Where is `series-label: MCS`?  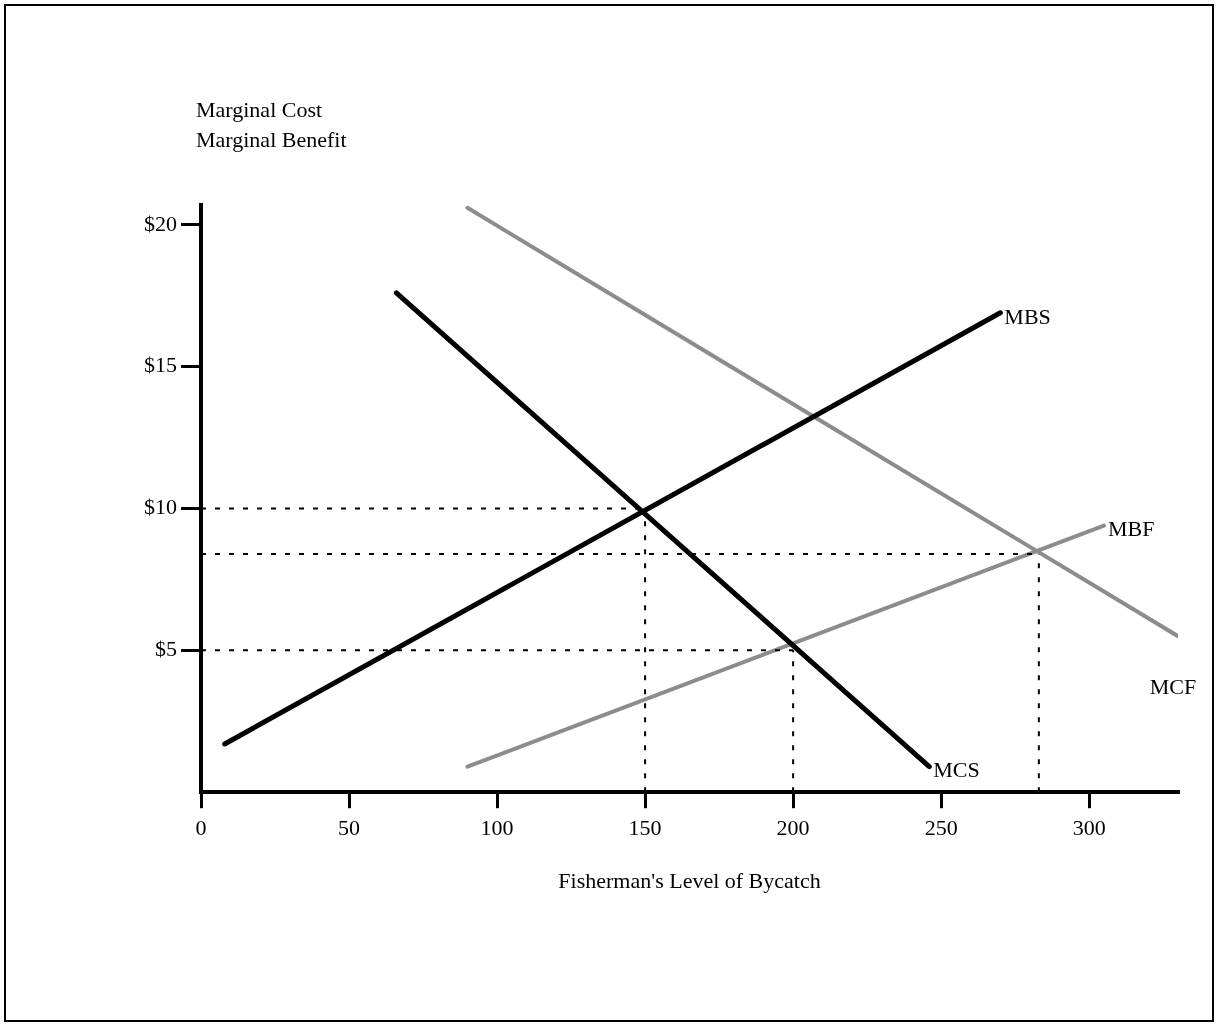 series-label: MCS is located at coordinates (956, 770).